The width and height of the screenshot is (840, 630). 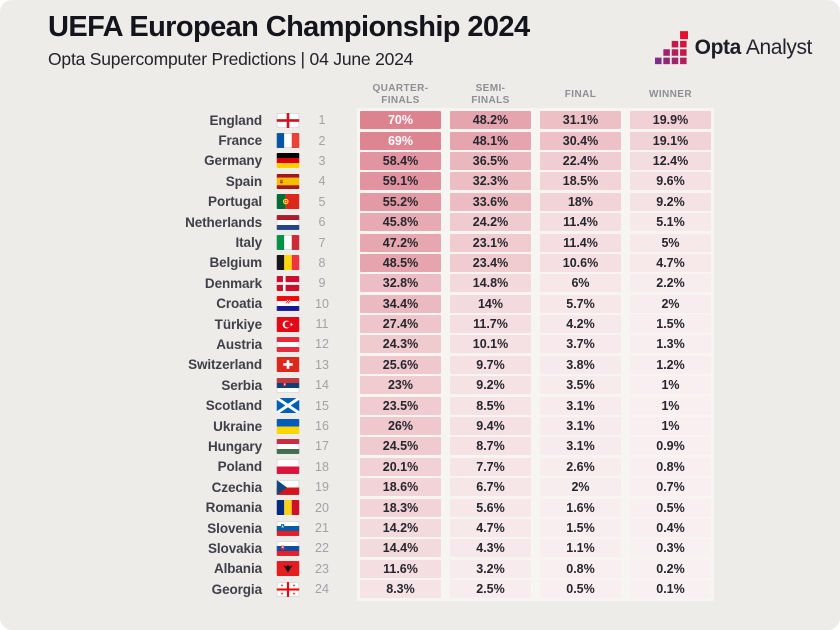 What do you see at coordinates (580, 589) in the screenshot?
I see `final-cell: 0.5%` at bounding box center [580, 589].